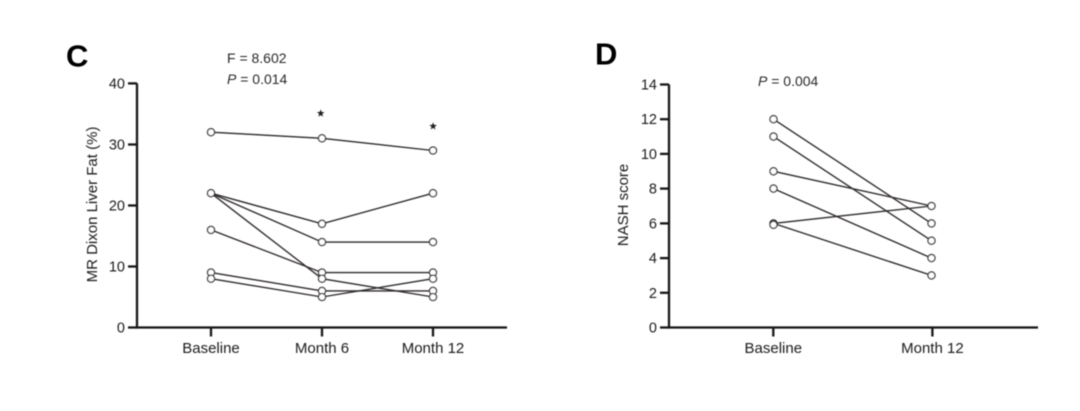 The image size is (1080, 411). What do you see at coordinates (653, 294) in the screenshot?
I see `svg-text: 2` at bounding box center [653, 294].